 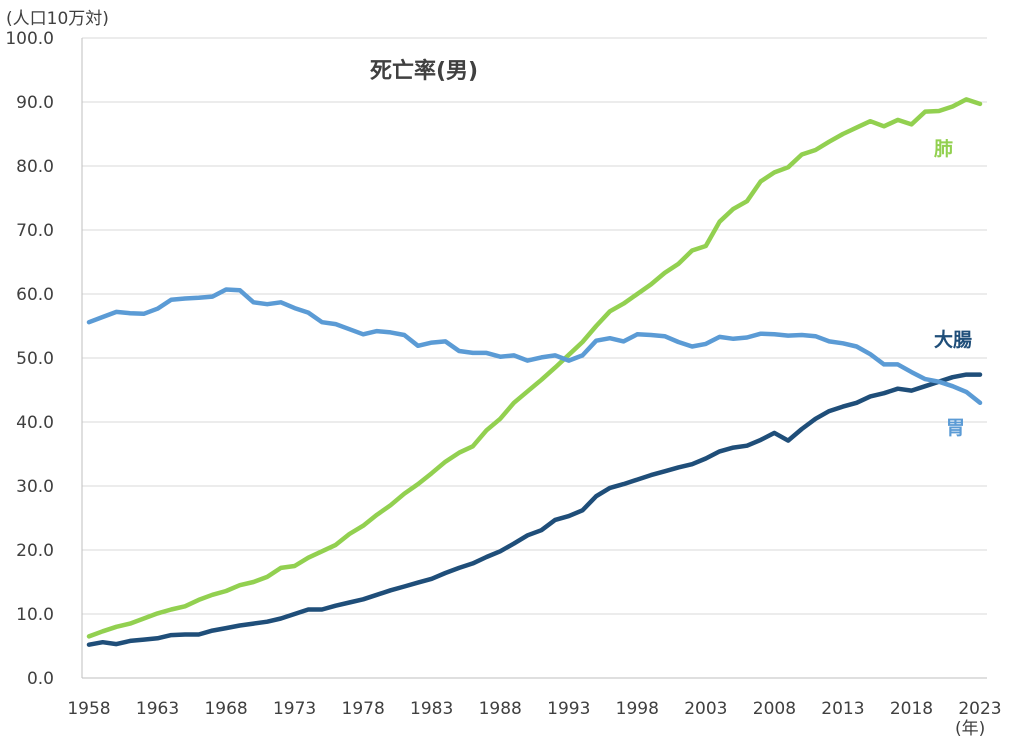 What do you see at coordinates (35, 231) in the screenshot?
I see `y-tick-label: 70.0` at bounding box center [35, 231].